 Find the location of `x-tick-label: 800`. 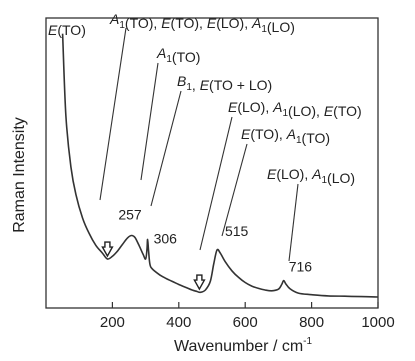

x-tick-label: 800 is located at coordinates (311, 322).